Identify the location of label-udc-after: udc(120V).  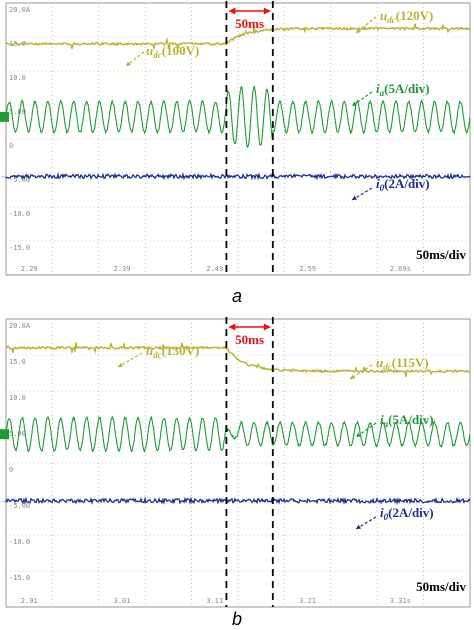
(394, 21).